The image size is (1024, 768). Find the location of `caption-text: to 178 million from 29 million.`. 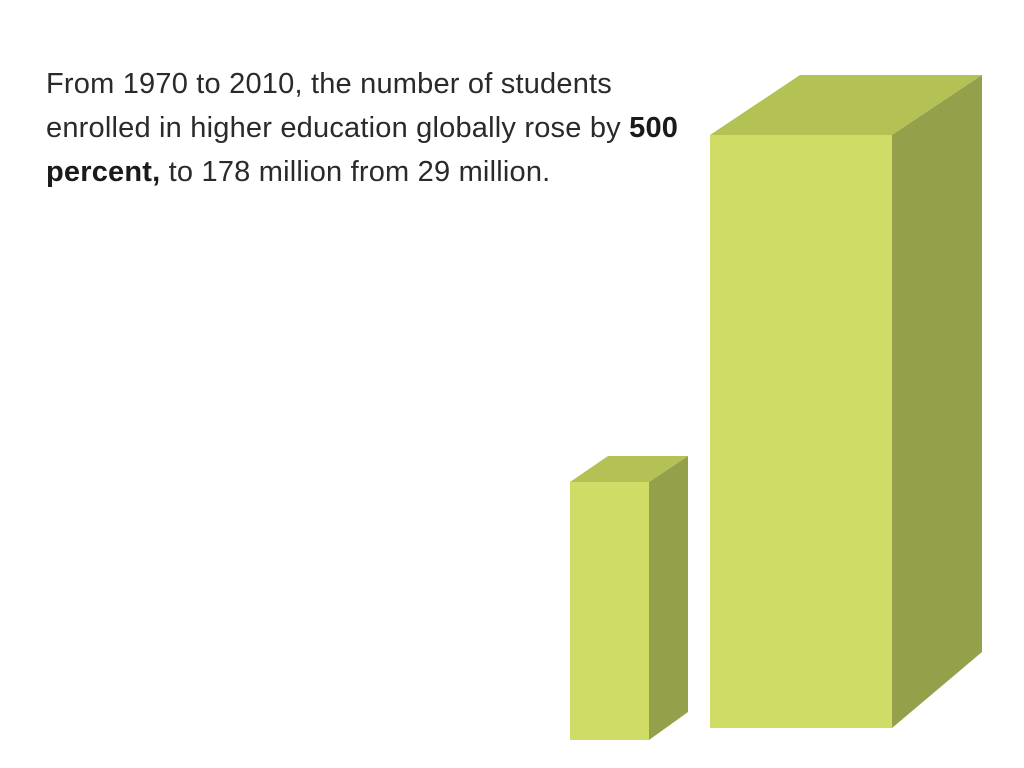

caption-text: to 178 million from 29 million. is located at coordinates (355, 172).